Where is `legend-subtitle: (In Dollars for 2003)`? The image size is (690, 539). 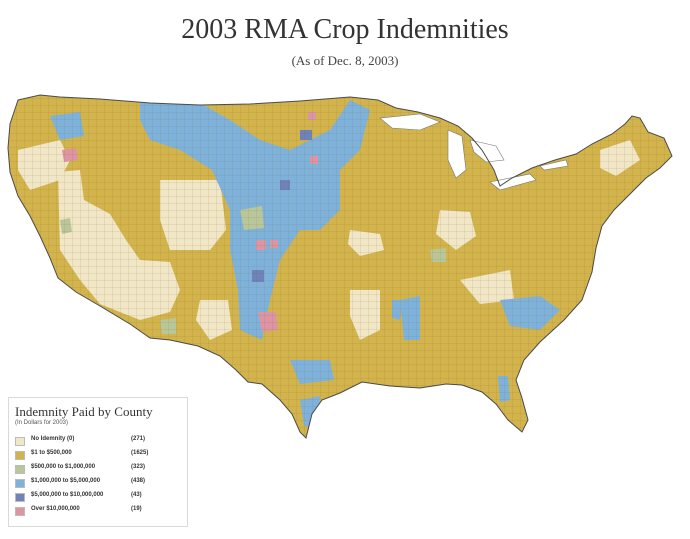
legend-subtitle: (In Dollars for 2003) is located at coordinates (42, 423).